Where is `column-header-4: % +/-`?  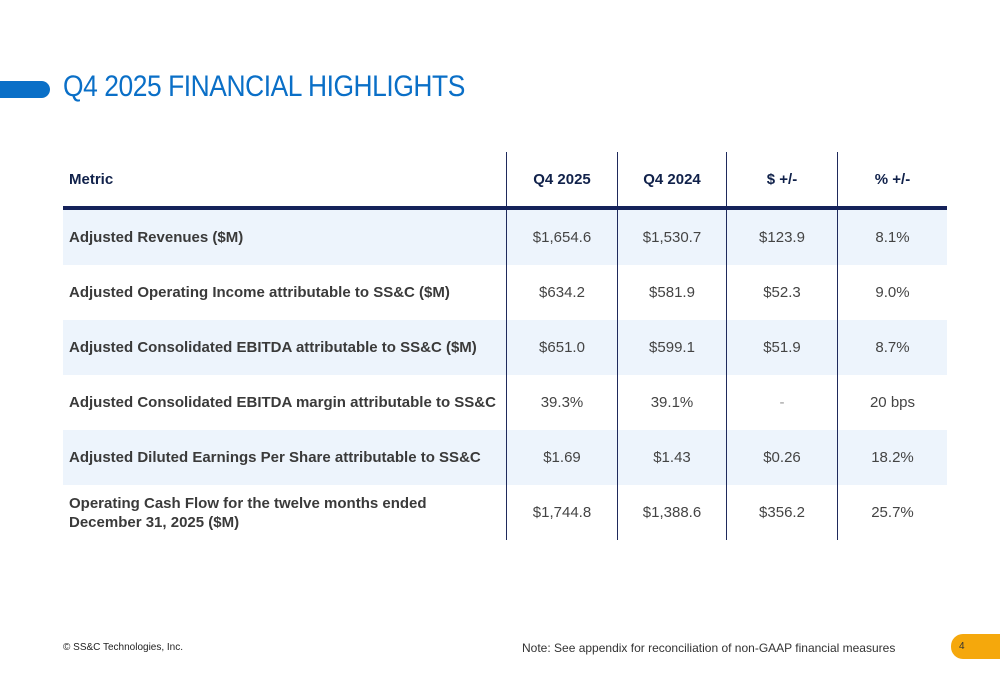
column-header-4: % +/- is located at coordinates (892, 181).